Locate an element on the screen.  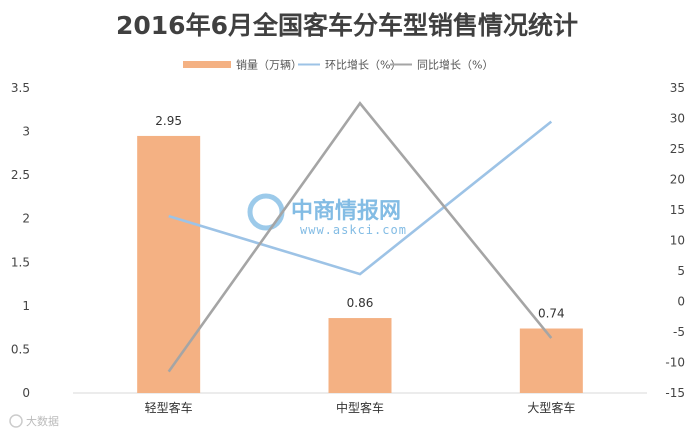
corner-watermark-text: 大数据 is located at coordinates (42, 421).